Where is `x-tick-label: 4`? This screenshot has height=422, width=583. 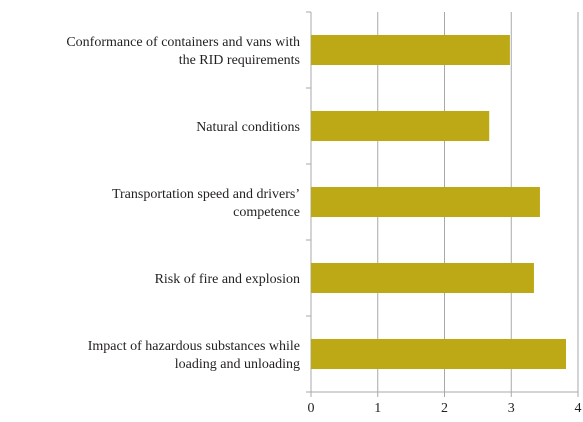 x-tick-label: 4 is located at coordinates (578, 408).